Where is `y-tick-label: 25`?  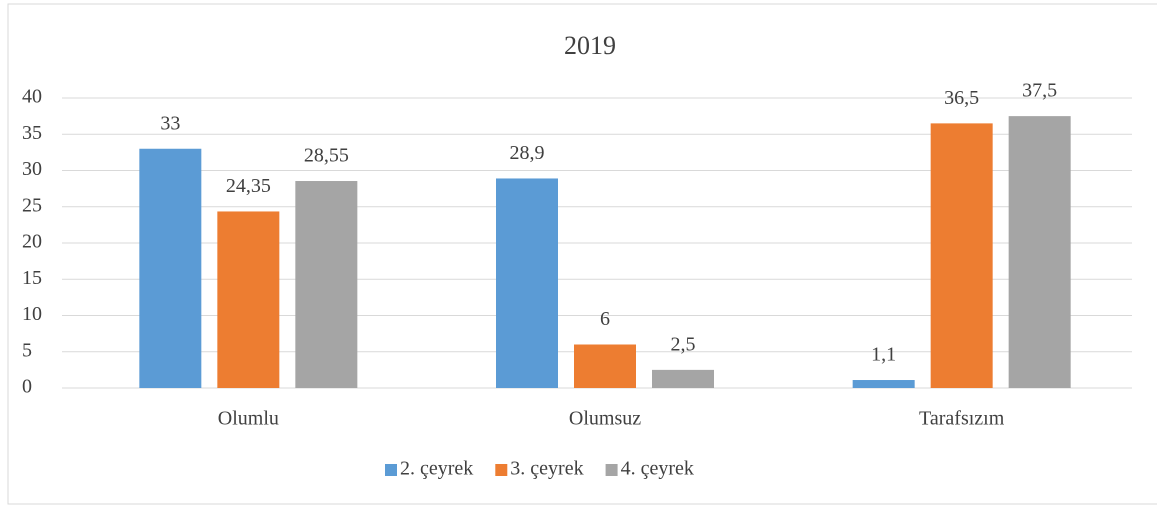
y-tick-label: 25 is located at coordinates (32, 205).